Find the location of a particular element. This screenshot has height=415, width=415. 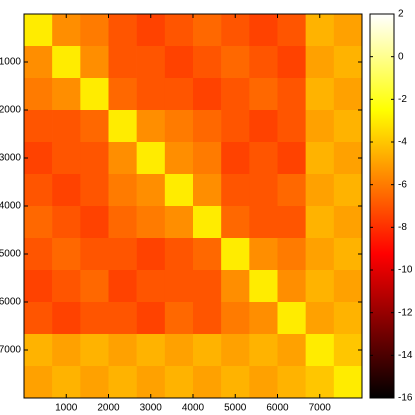

colorbar-tick-label: -14 is located at coordinates (405, 355).